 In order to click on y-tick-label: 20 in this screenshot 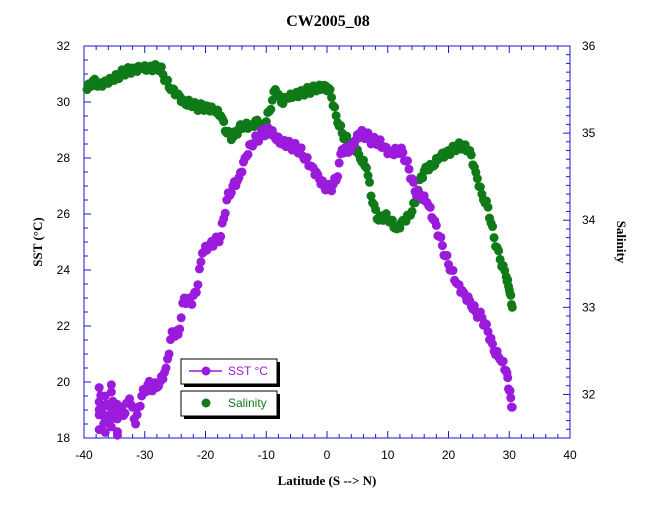, I will do `click(64, 382)`.